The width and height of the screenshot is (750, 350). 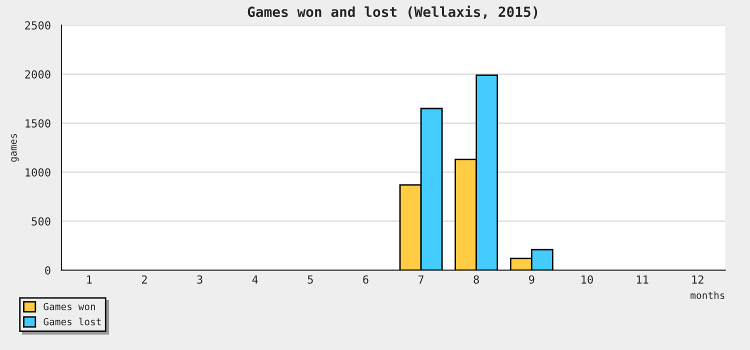 What do you see at coordinates (37, 74) in the screenshot?
I see `y-tick-label: 2000` at bounding box center [37, 74].